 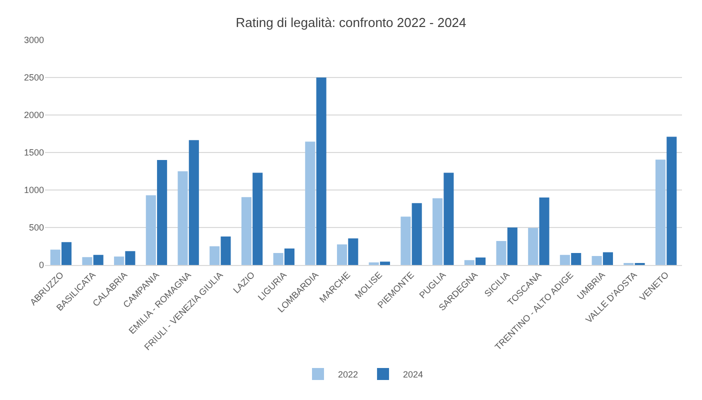 What do you see at coordinates (351, 22) in the screenshot?
I see `chart-title: Rating di legalità: confronto 2022 - 2024` at bounding box center [351, 22].